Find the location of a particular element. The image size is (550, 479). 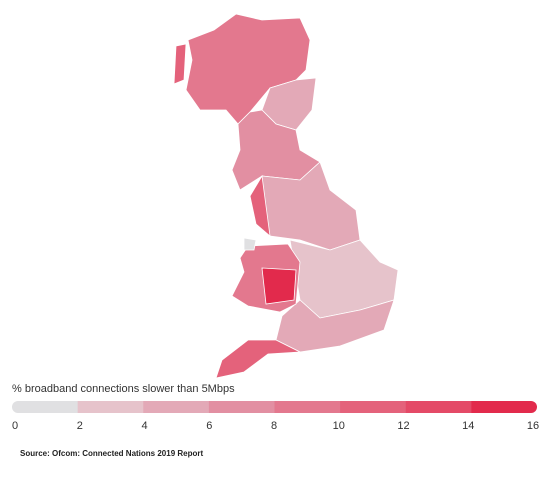

wales-central is located at coordinates (279, 286).